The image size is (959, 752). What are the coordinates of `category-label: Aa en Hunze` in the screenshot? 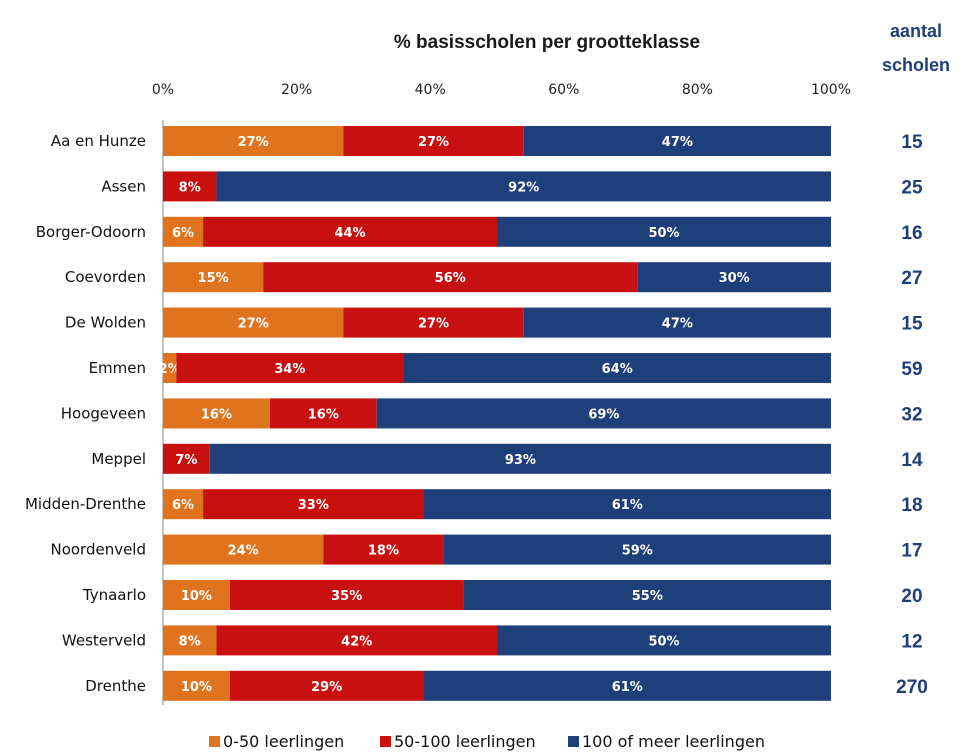 It's located at (98, 141).